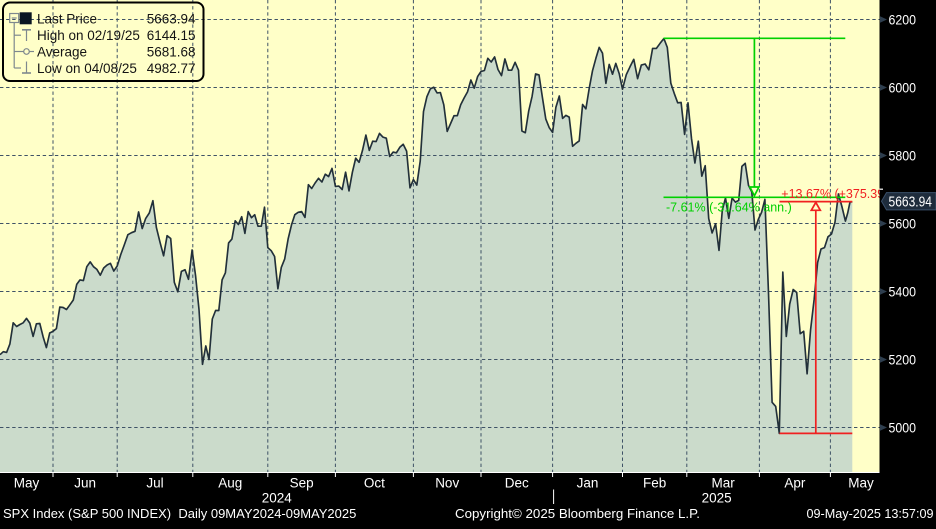 Image resolution: width=936 pixels, height=529 pixels. I want to click on svg-text: -7.61% (-31.64% ann.), so click(729, 208).